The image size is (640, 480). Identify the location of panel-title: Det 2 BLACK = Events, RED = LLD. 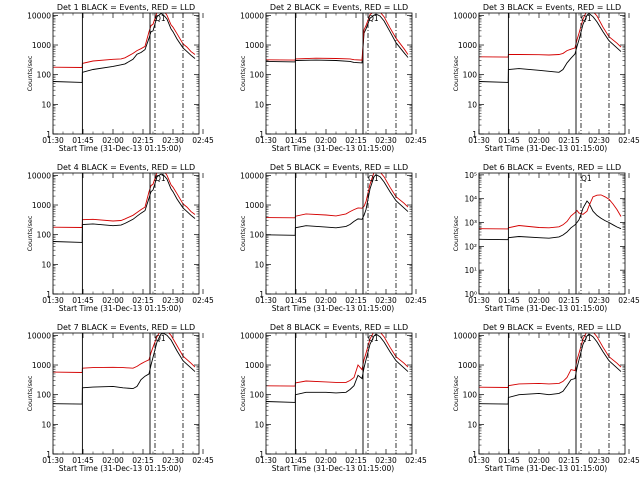
(339, 7).